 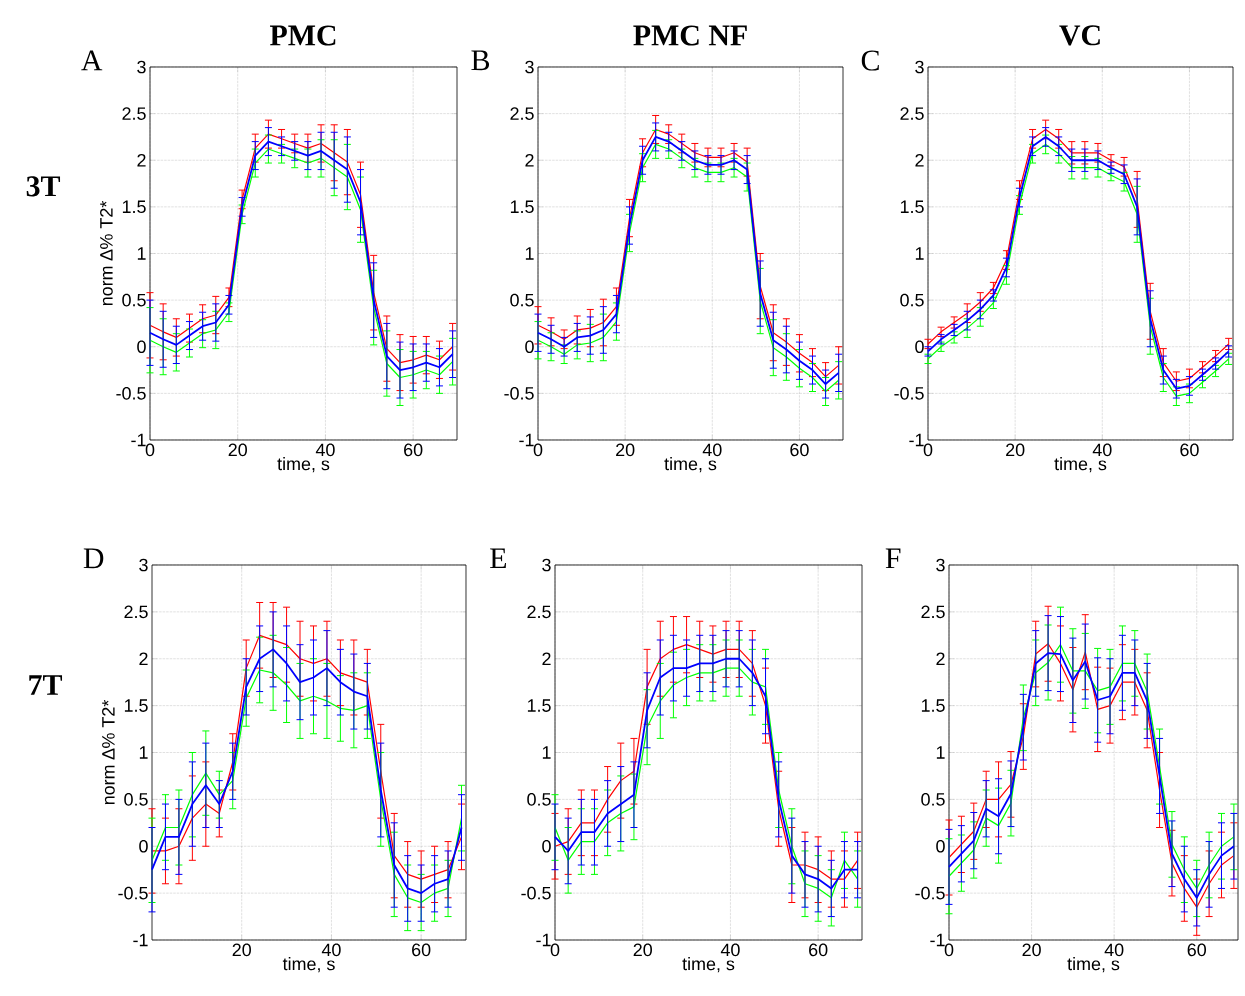 I want to click on text: E, so click(x=498, y=558).